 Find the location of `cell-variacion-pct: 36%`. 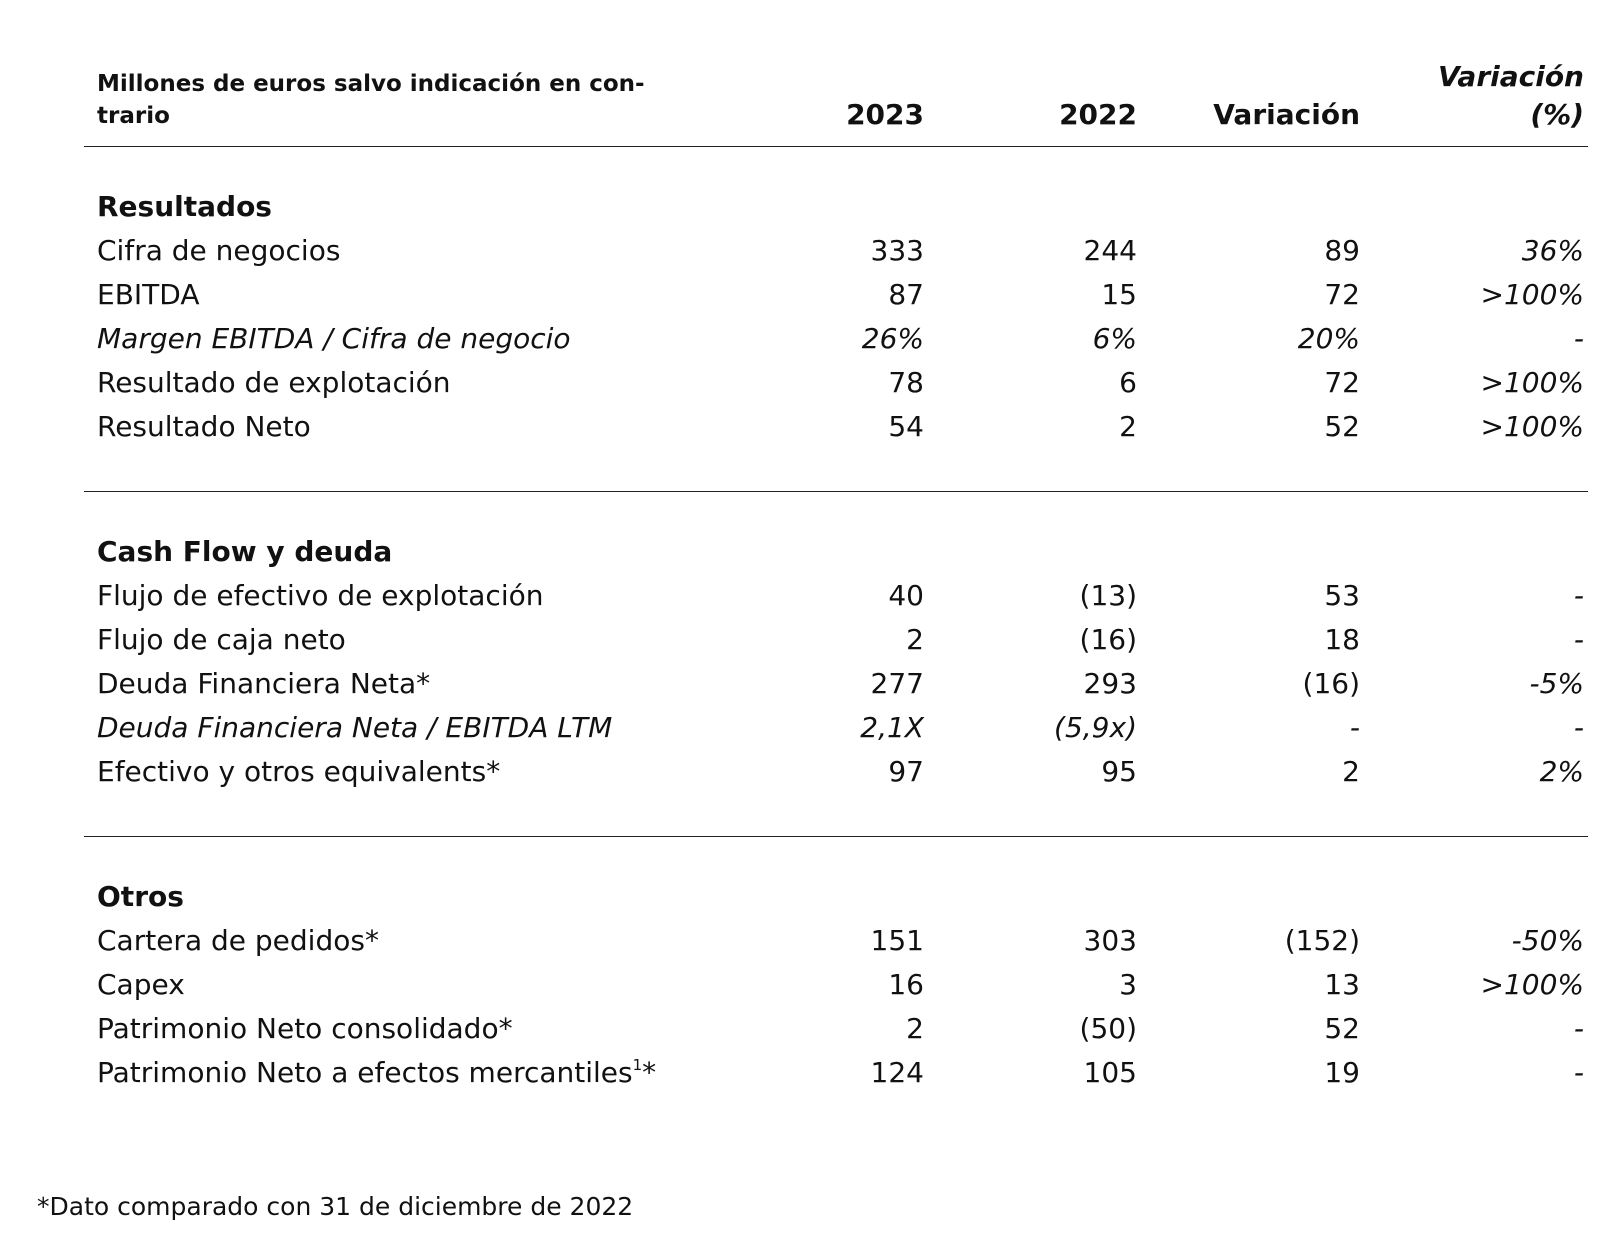

cell-variacion-pct: 36% is located at coordinates (1552, 250).